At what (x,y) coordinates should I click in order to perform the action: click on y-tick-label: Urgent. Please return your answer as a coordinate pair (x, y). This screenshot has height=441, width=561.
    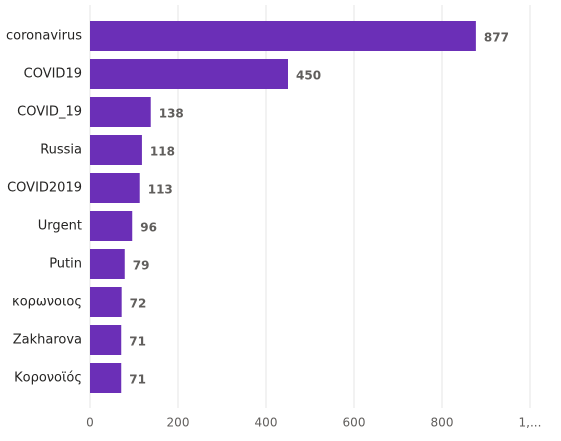
    Looking at the image, I should click on (60, 226).